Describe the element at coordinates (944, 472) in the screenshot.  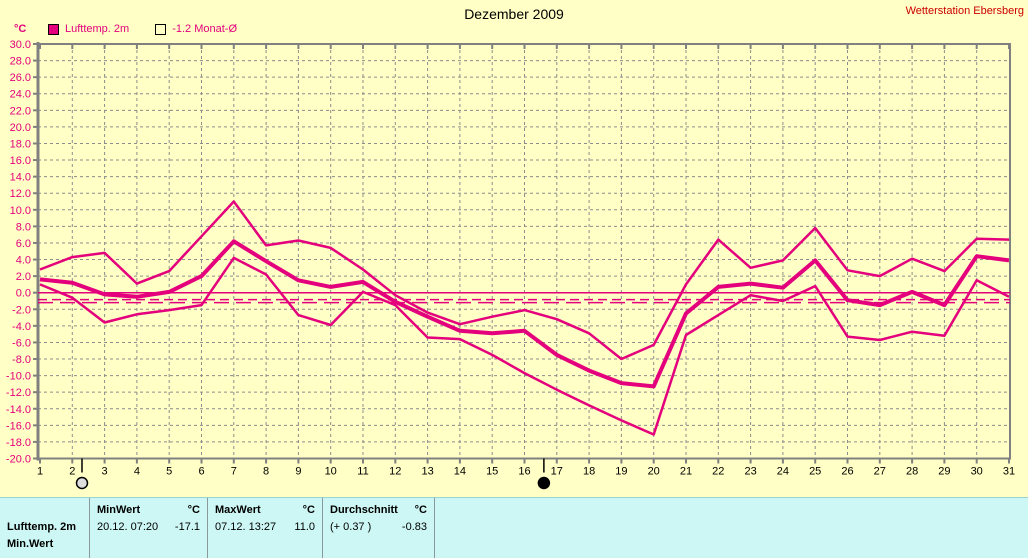
I see `svg-text: 29` at that location.